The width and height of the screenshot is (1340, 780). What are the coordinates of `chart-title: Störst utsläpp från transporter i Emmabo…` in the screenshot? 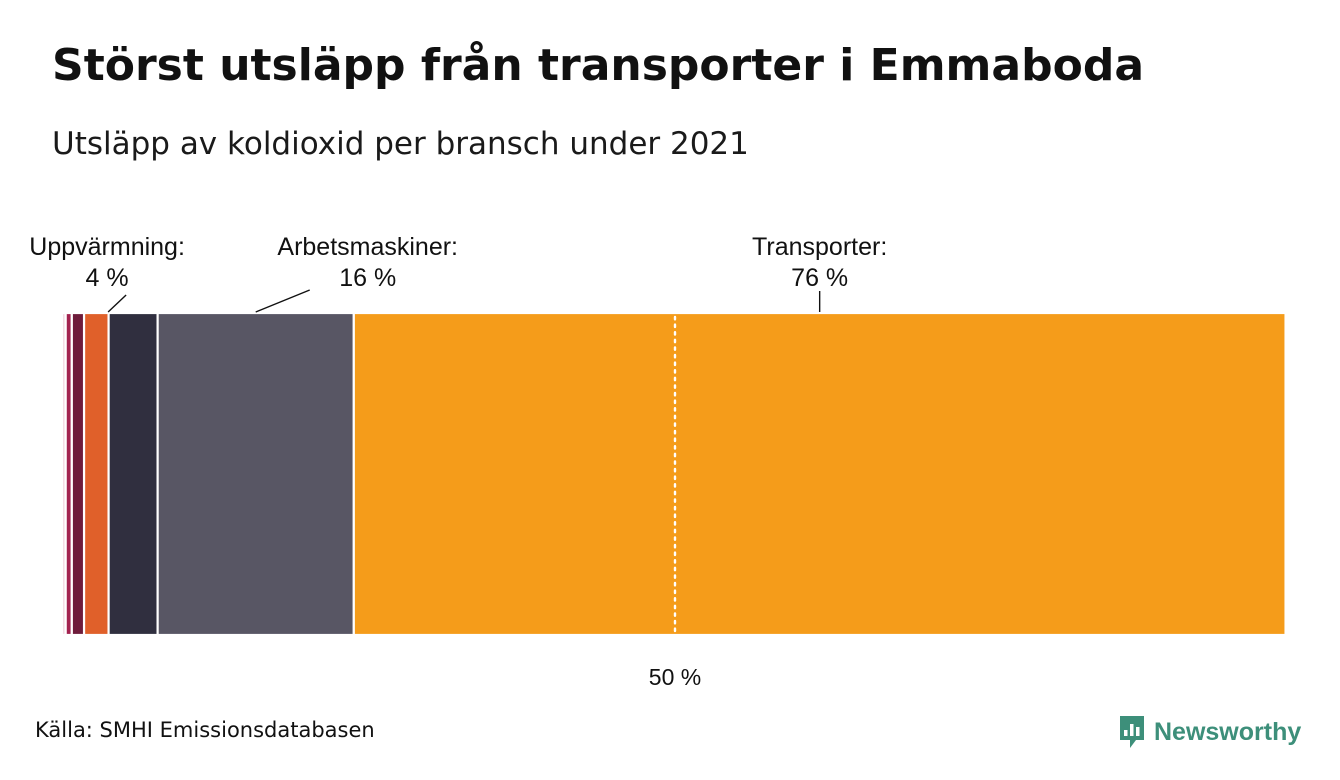 It's located at (598, 65).